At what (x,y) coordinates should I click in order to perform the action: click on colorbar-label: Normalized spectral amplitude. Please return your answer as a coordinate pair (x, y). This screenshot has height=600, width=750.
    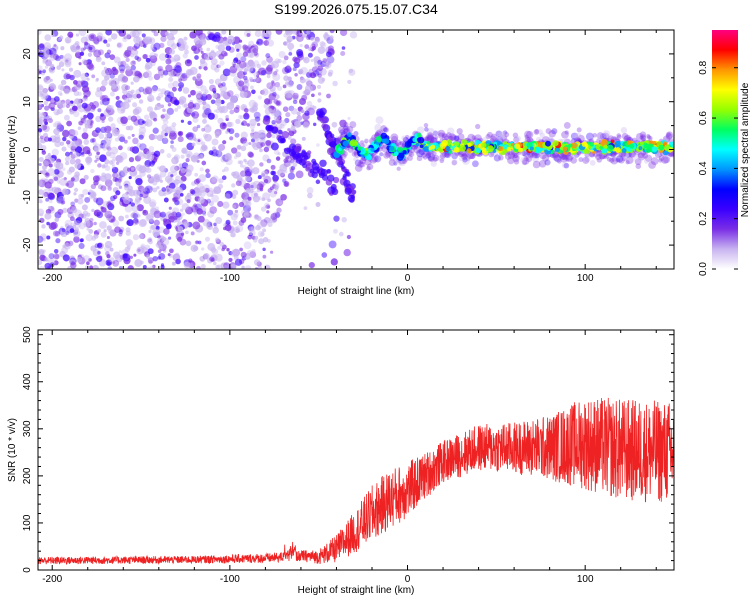
    Looking at the image, I should click on (745, 149).